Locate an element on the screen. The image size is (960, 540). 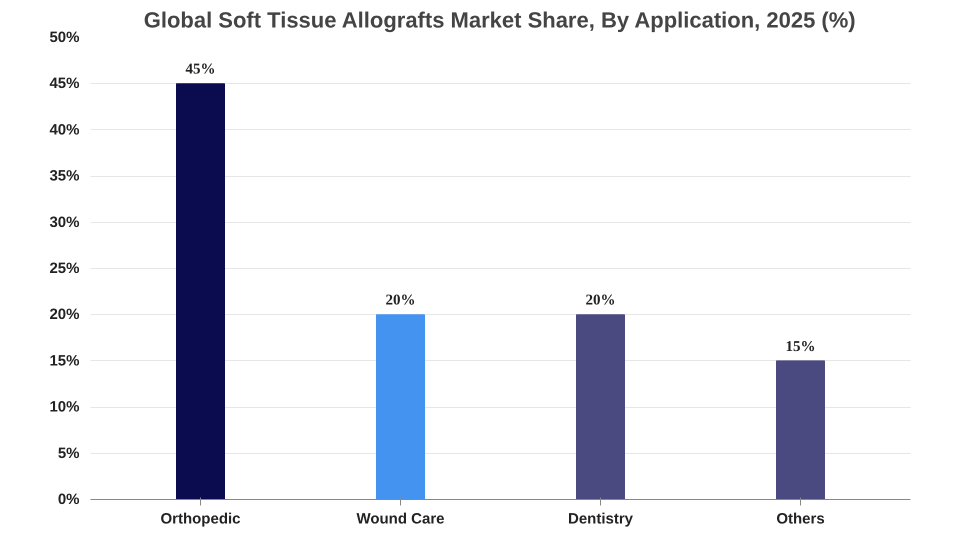
x-tick-label: Orthopedic is located at coordinates (200, 519).